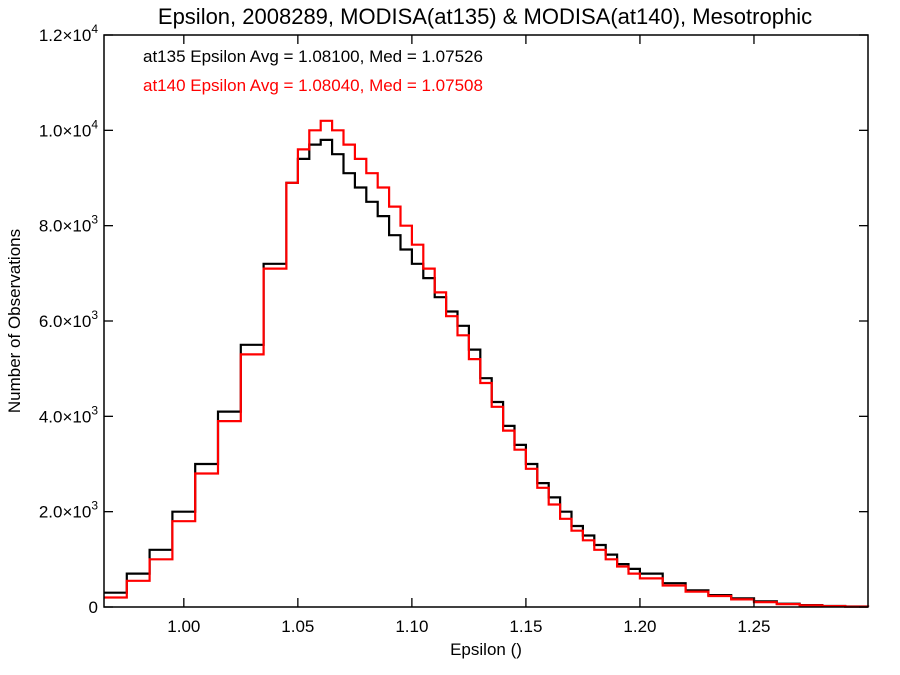 The height and width of the screenshot is (675, 900). What do you see at coordinates (753, 626) in the screenshot?
I see `x-tick-label-5: 1.25` at bounding box center [753, 626].